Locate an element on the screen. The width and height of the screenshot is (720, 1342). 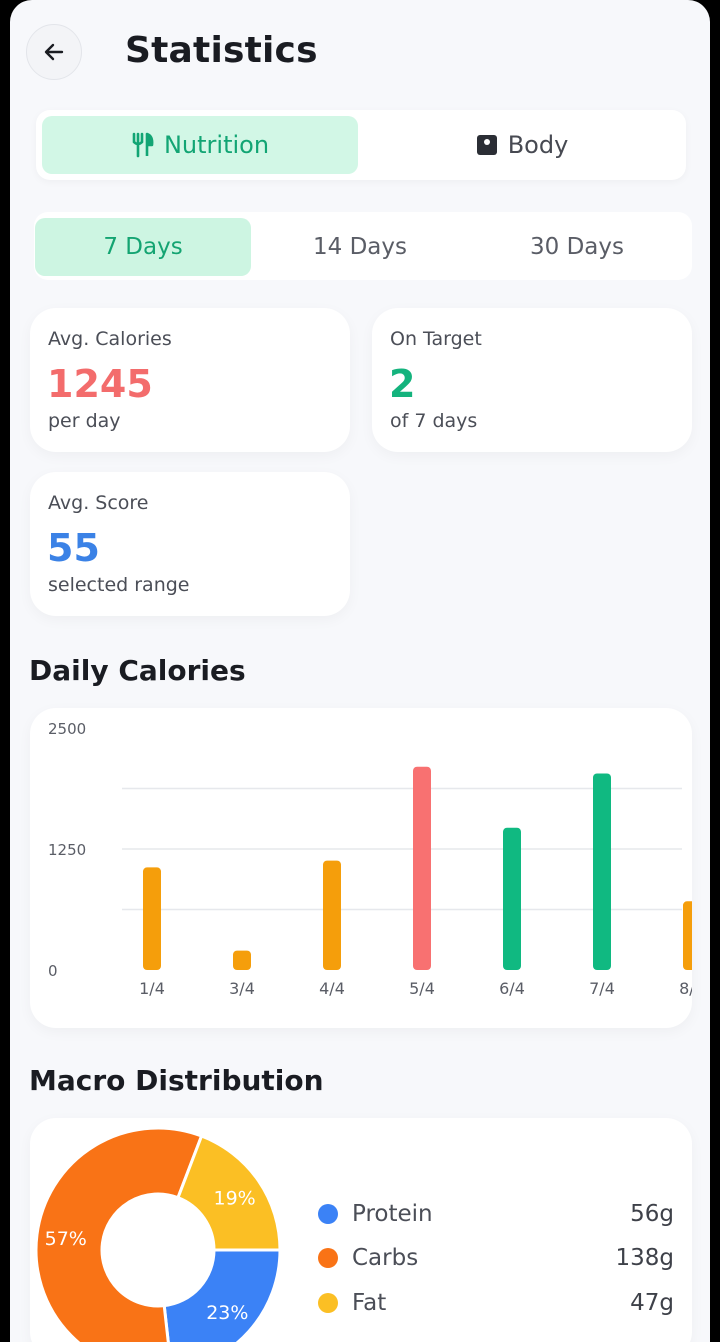
arrow-left-icon is located at coordinates (54, 52).